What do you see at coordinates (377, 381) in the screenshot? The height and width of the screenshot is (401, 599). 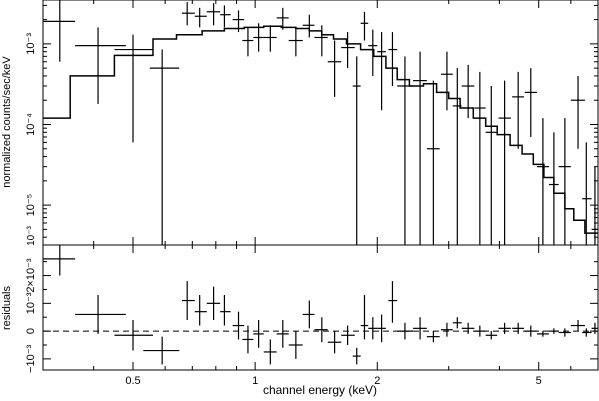 I see `x-tick-label: 2` at bounding box center [377, 381].